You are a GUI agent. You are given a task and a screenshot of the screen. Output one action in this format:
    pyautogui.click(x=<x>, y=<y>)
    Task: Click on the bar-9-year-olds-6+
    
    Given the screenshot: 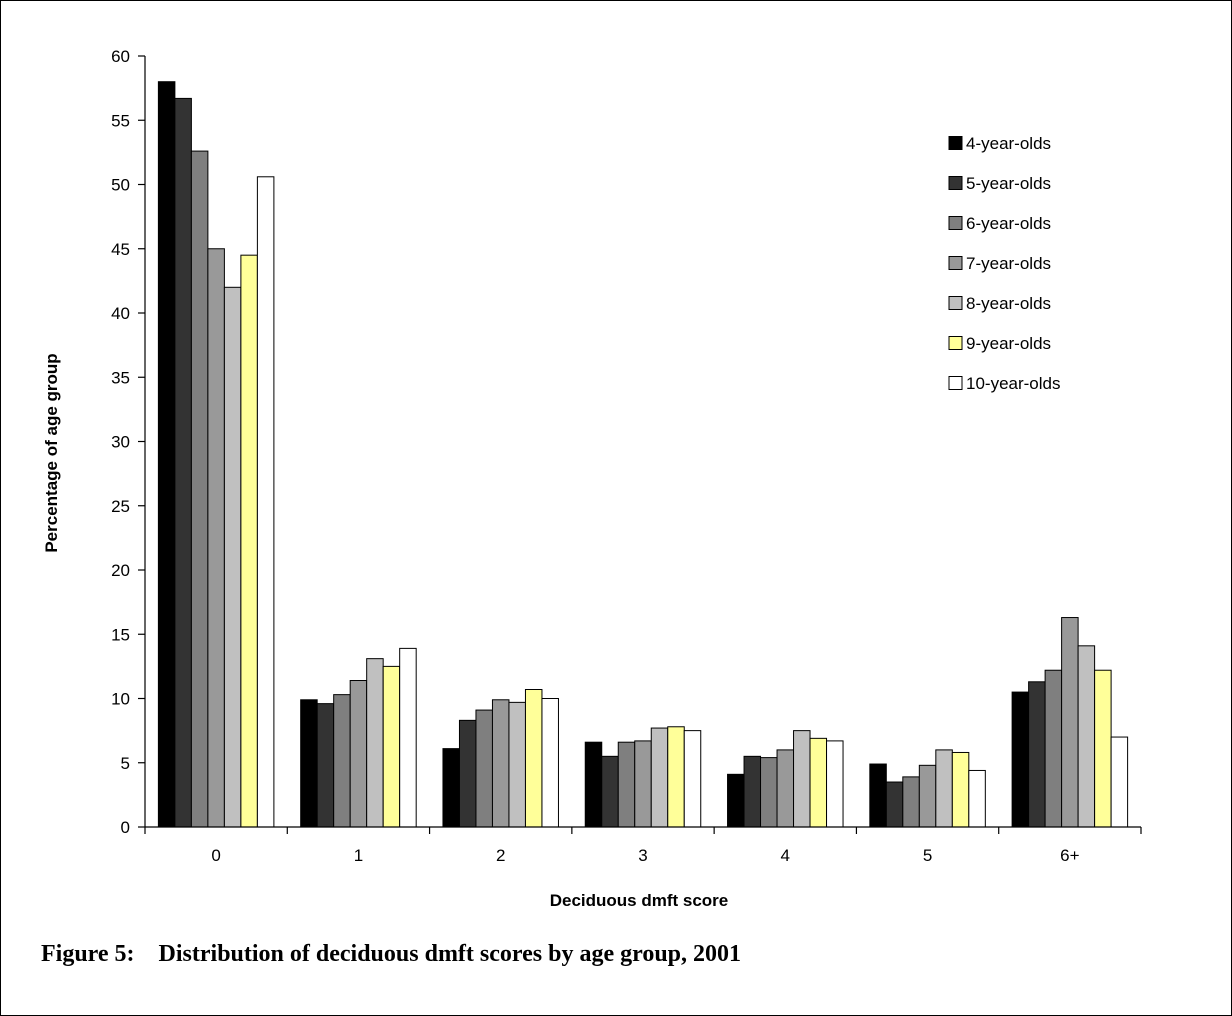 What is the action you would take?
    pyautogui.click(x=1103, y=748)
    